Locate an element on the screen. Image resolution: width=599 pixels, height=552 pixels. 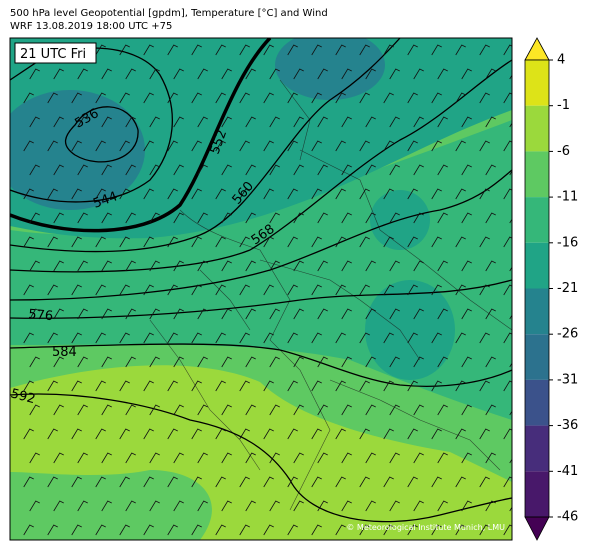
colorbar-tick-label: -11 is located at coordinates (567, 197).